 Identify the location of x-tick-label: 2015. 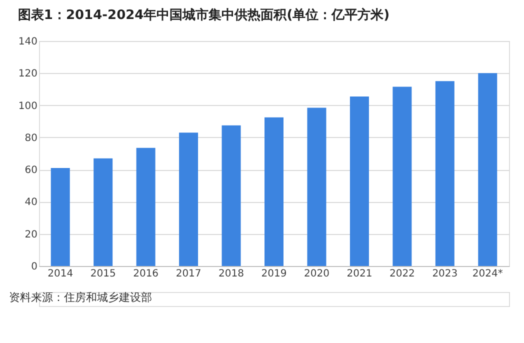
(103, 274).